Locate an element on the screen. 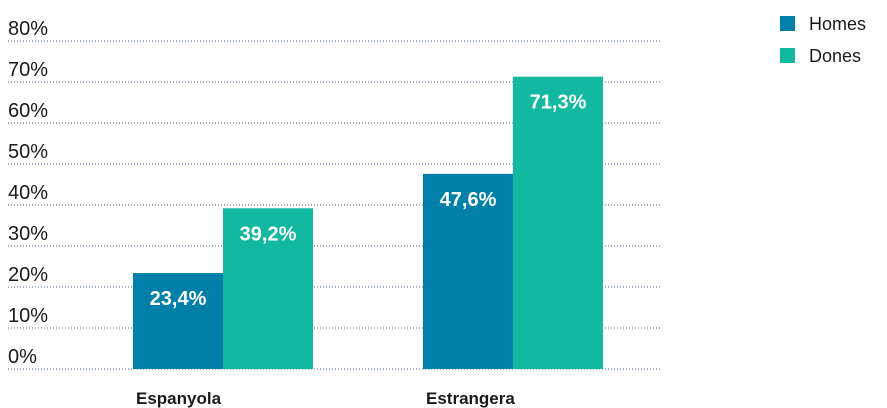 The image size is (887, 408). y-tick-label: 50% is located at coordinates (28, 152).